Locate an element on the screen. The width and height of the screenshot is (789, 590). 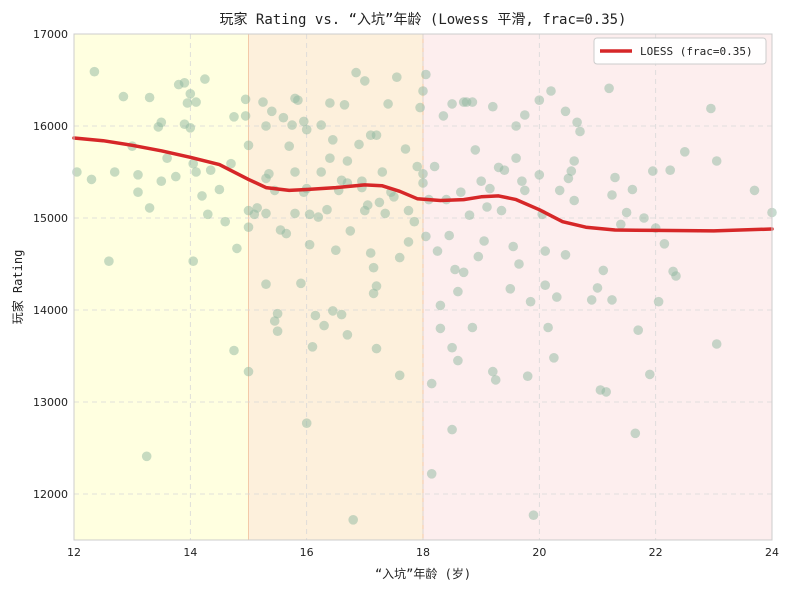
loess-line is located at coordinates (423, 184).